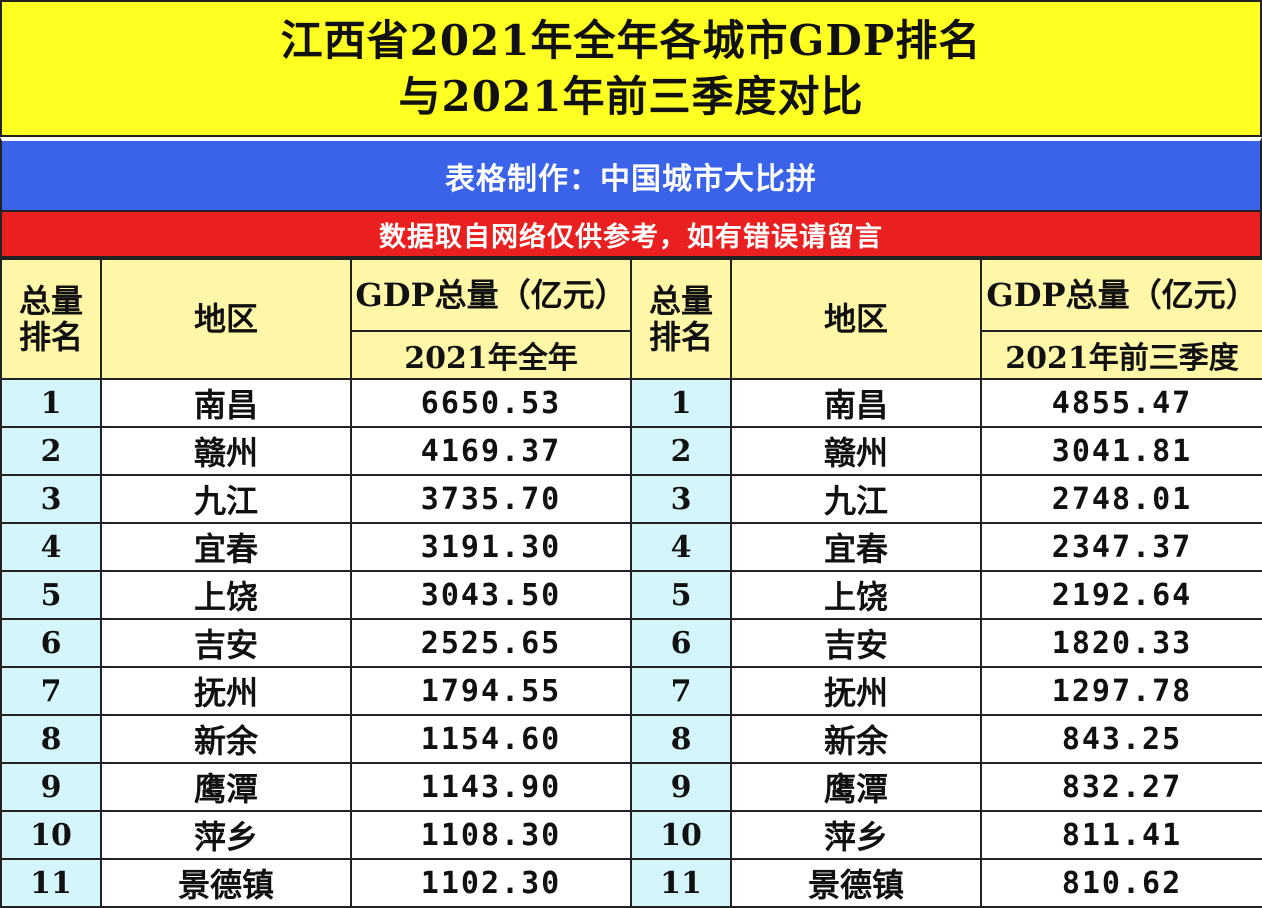 This screenshot has width=1262, height=908. Describe the element at coordinates (491, 355) in the screenshot. I see `header-period-full-year: 2021年全年` at that location.